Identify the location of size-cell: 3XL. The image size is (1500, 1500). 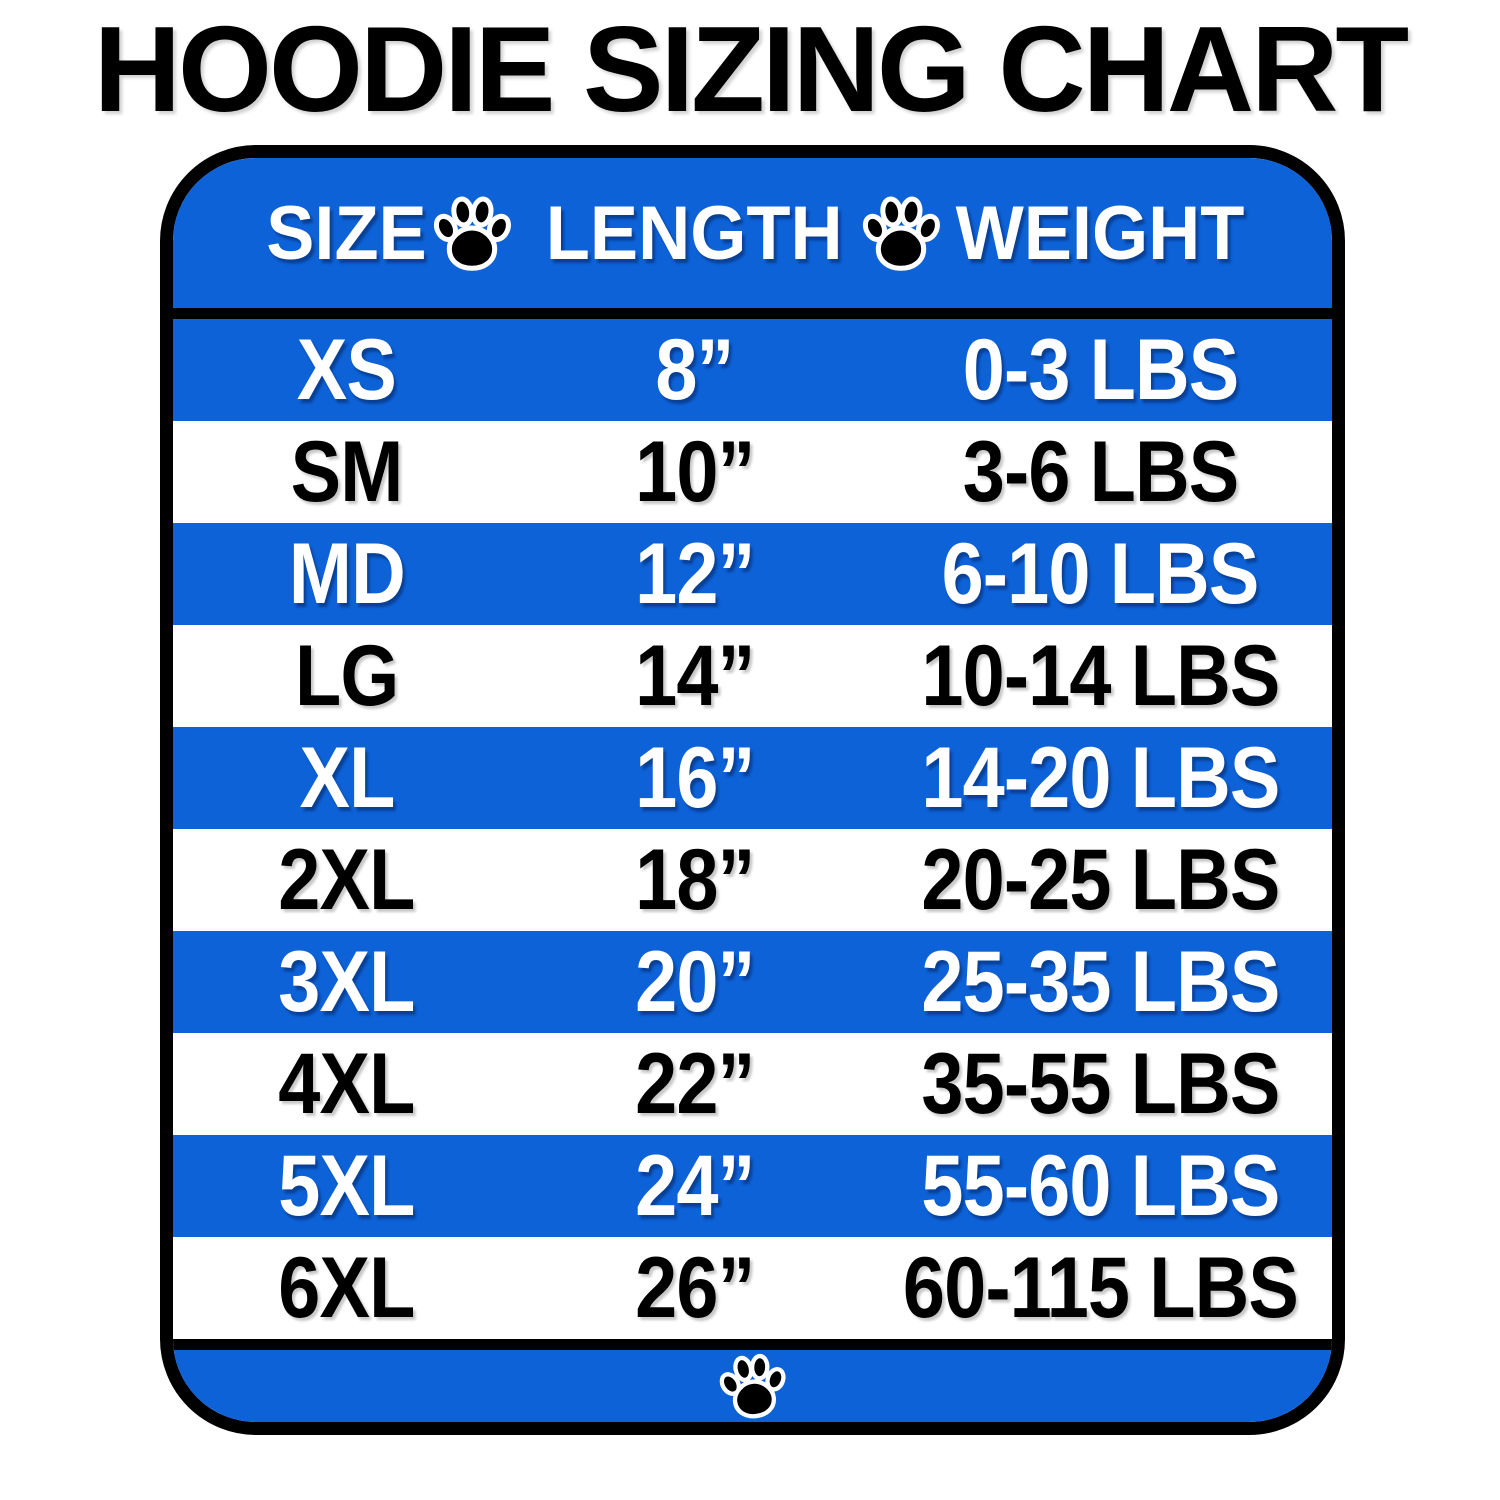
(347, 982).